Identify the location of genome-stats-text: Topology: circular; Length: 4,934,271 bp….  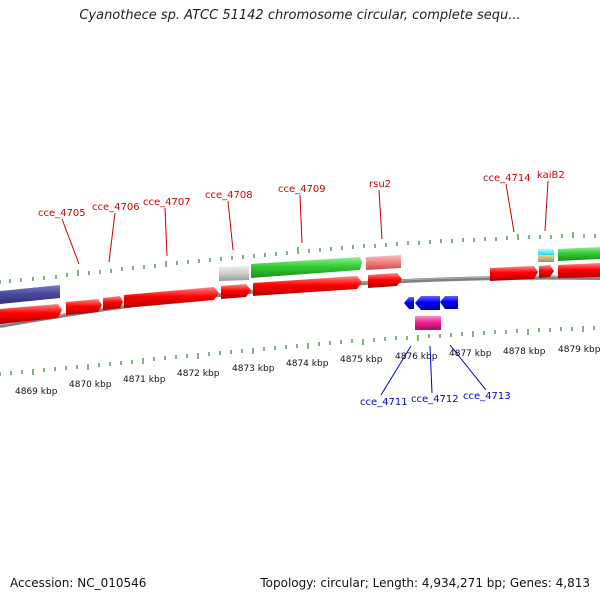
(425, 583).